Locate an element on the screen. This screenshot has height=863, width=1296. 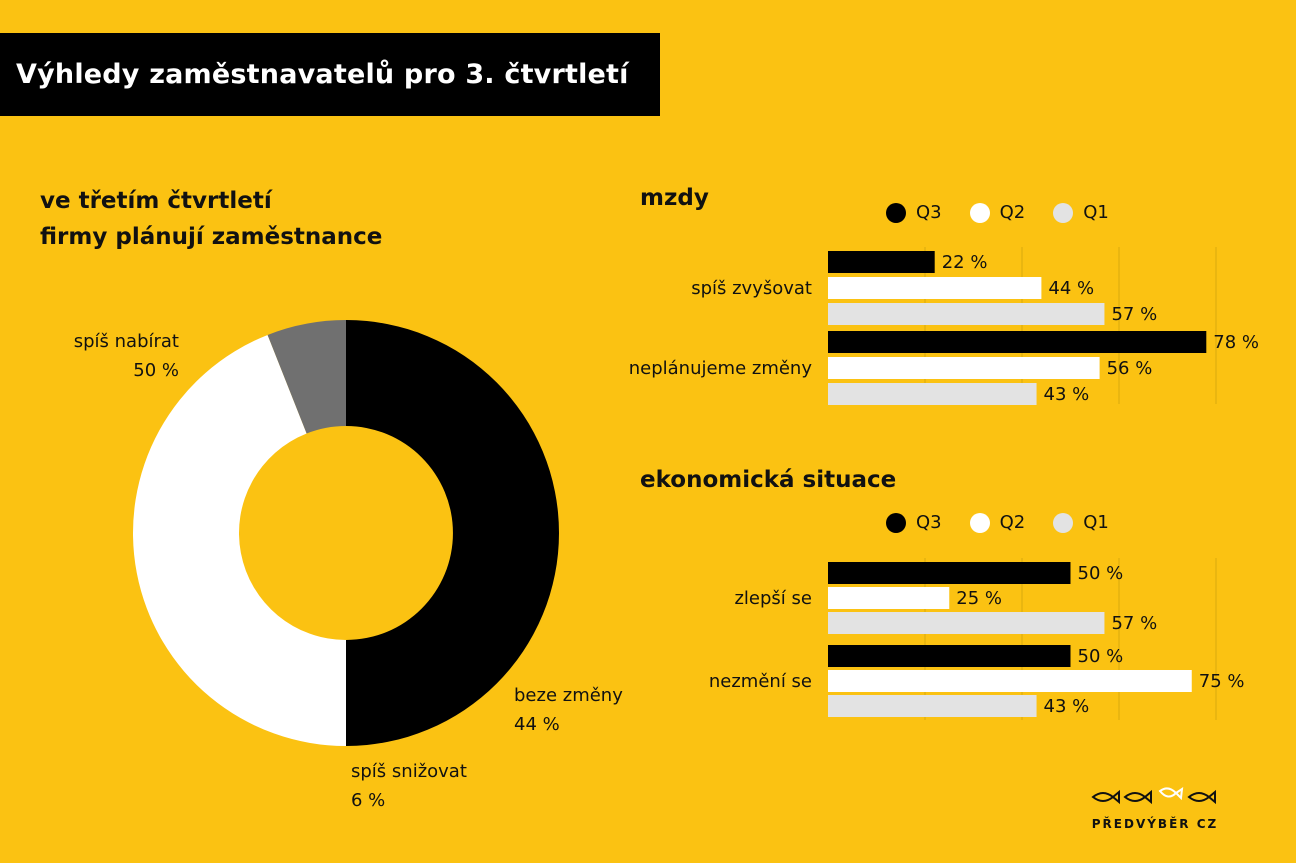
donut-label-name: spíš snižovat is located at coordinates (409, 771).